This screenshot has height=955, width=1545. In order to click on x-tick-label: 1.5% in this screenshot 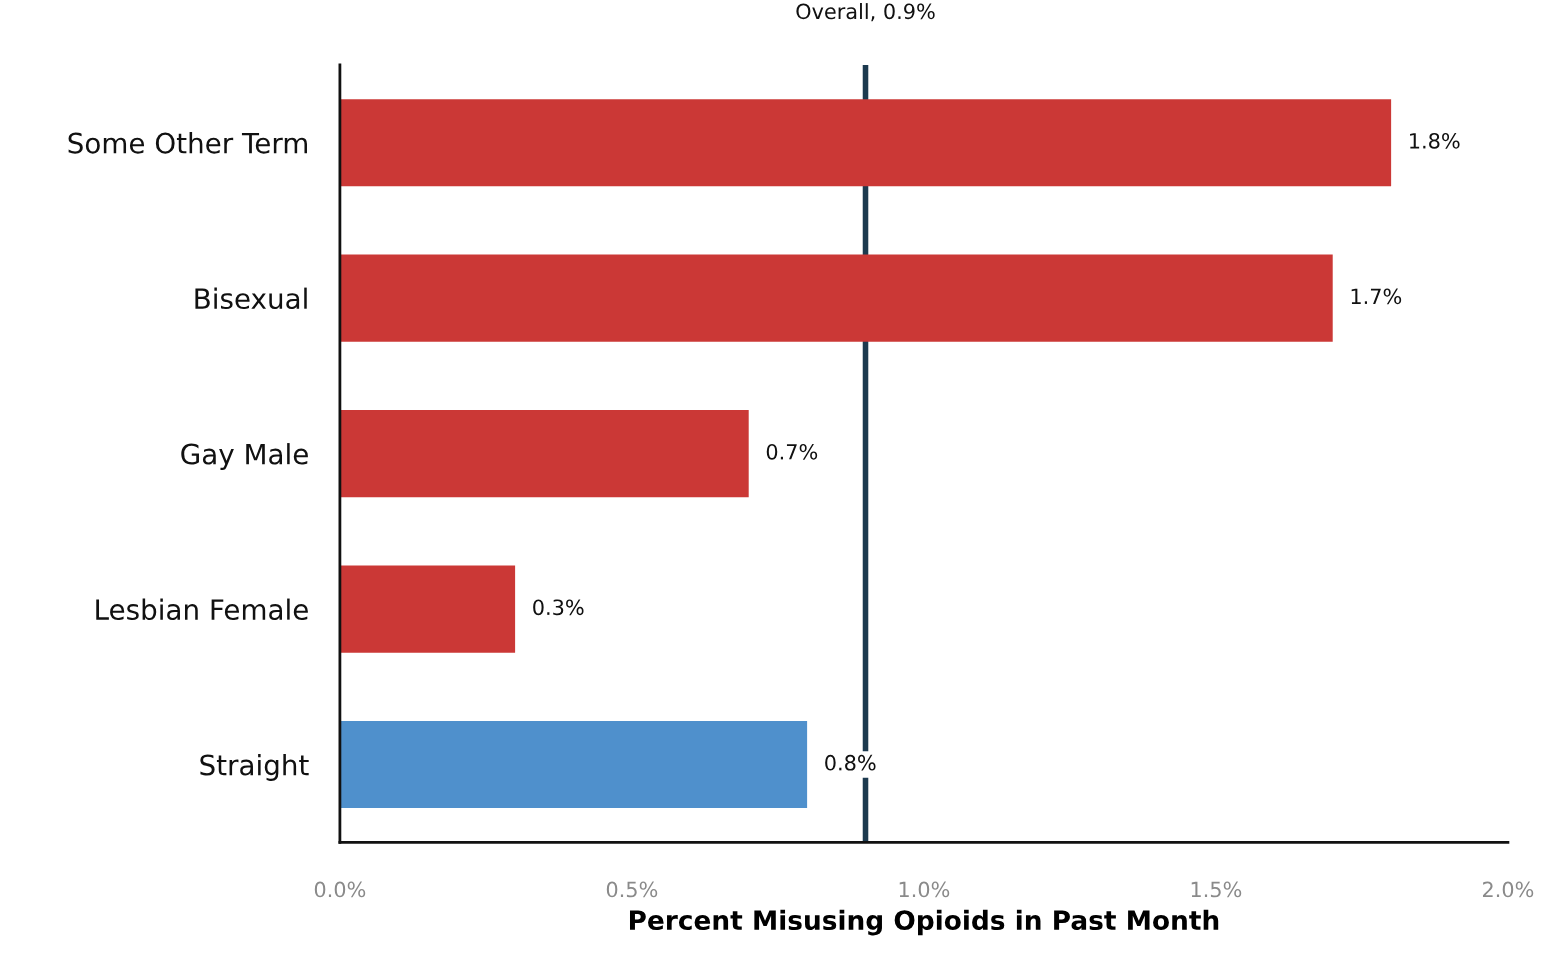, I will do `click(1216, 889)`.